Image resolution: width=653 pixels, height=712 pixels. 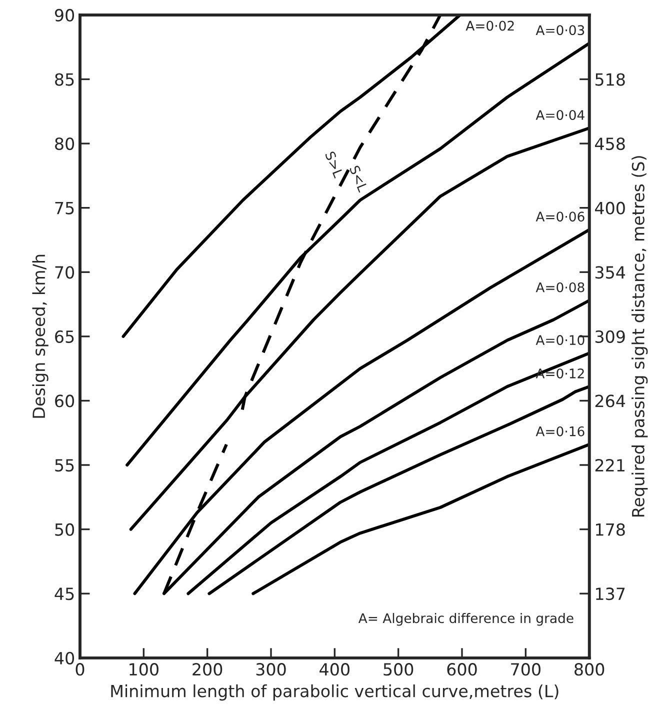 What do you see at coordinates (610, 208) in the screenshot?
I see `category-label: 400` at bounding box center [610, 208].